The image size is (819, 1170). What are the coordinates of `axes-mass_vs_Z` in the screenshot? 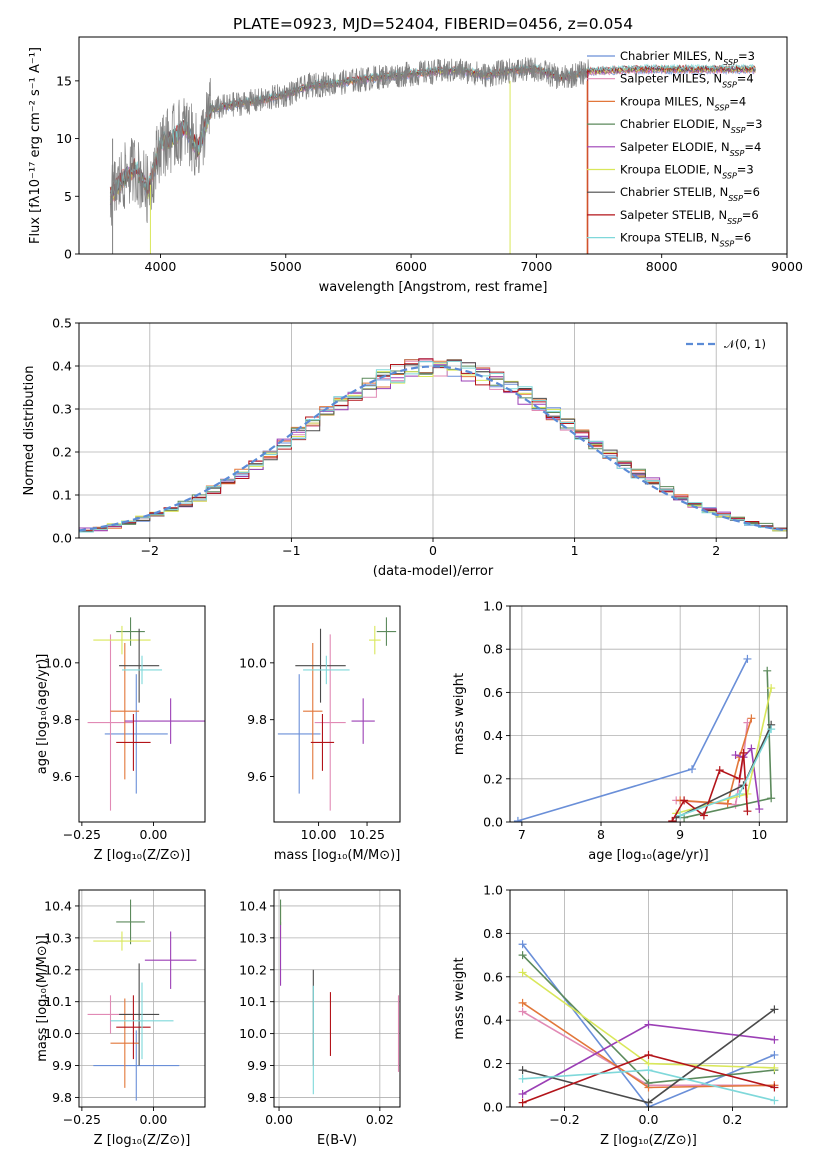 It's located at (142, 998).